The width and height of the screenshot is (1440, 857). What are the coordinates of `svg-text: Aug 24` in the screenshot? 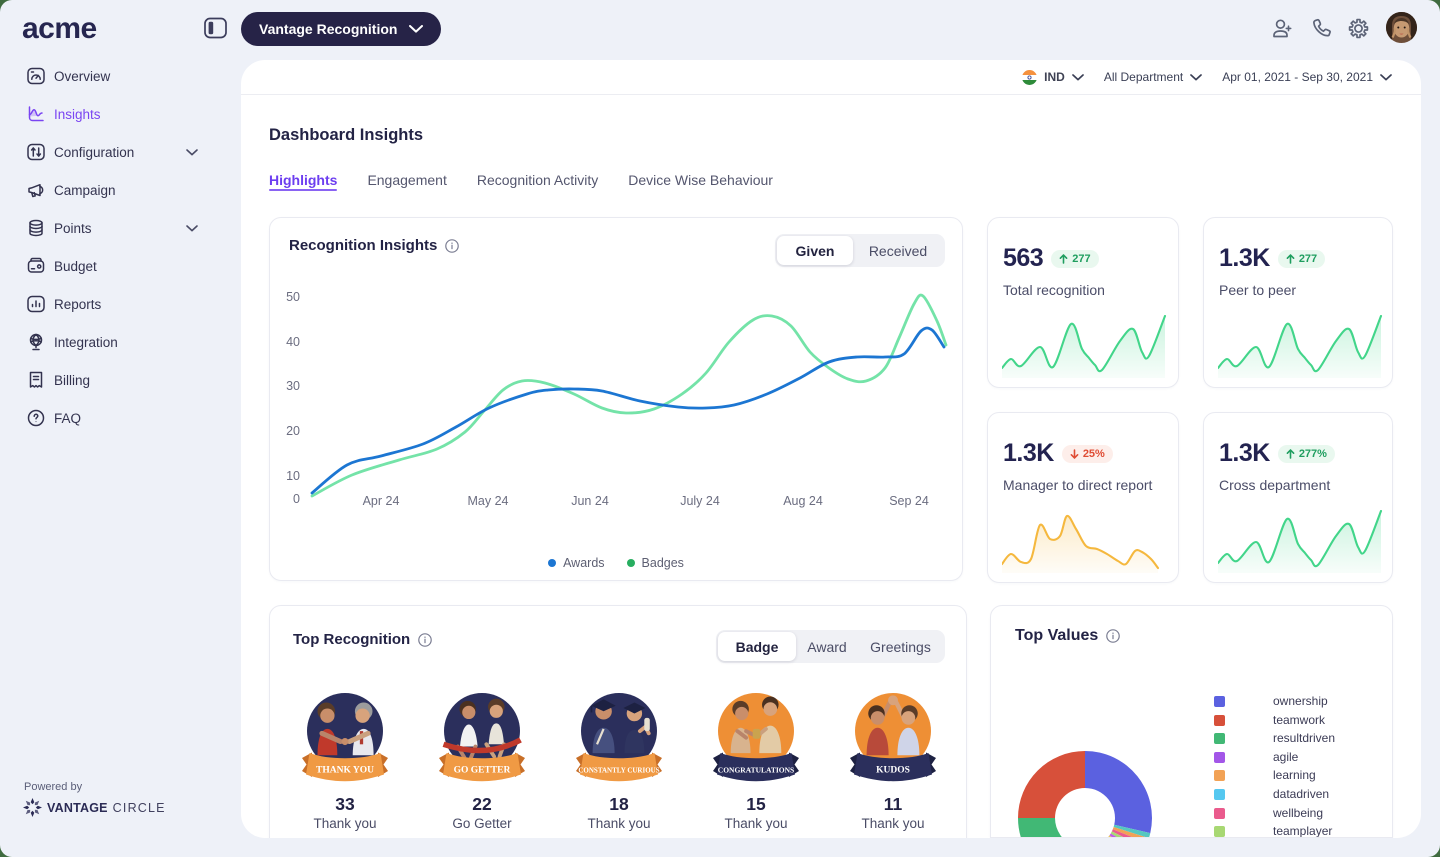 It's located at (803, 501).